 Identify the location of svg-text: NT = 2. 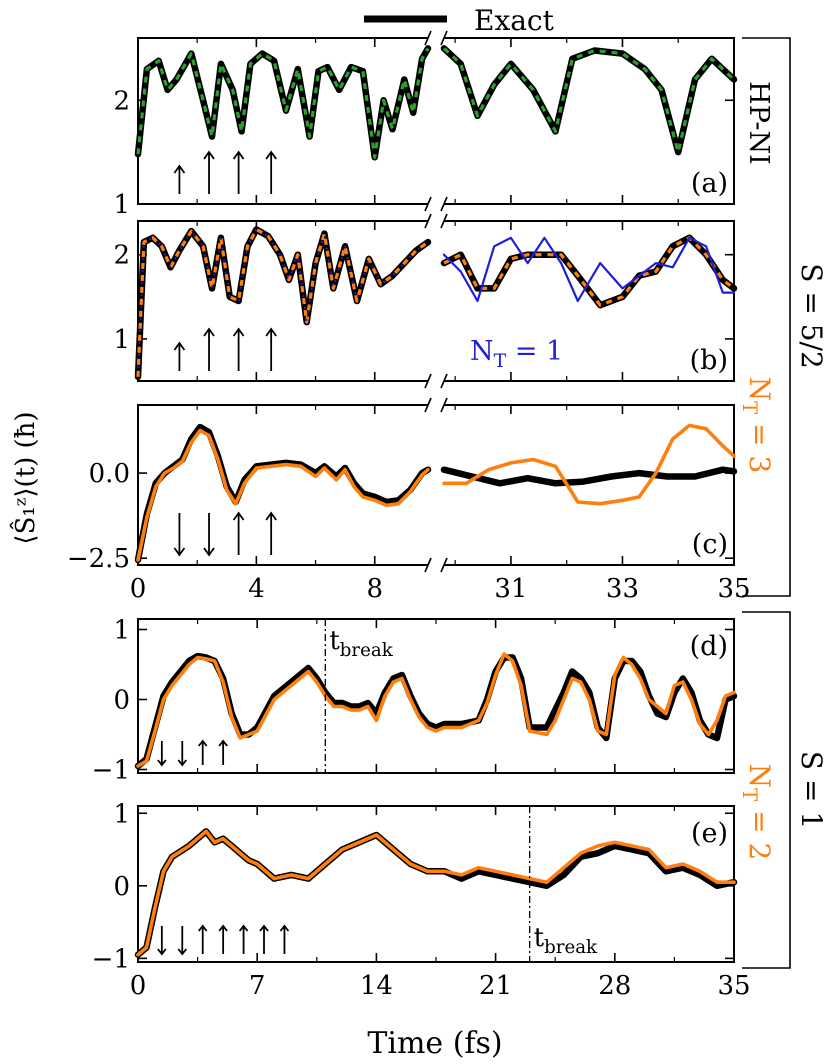
(757, 812).